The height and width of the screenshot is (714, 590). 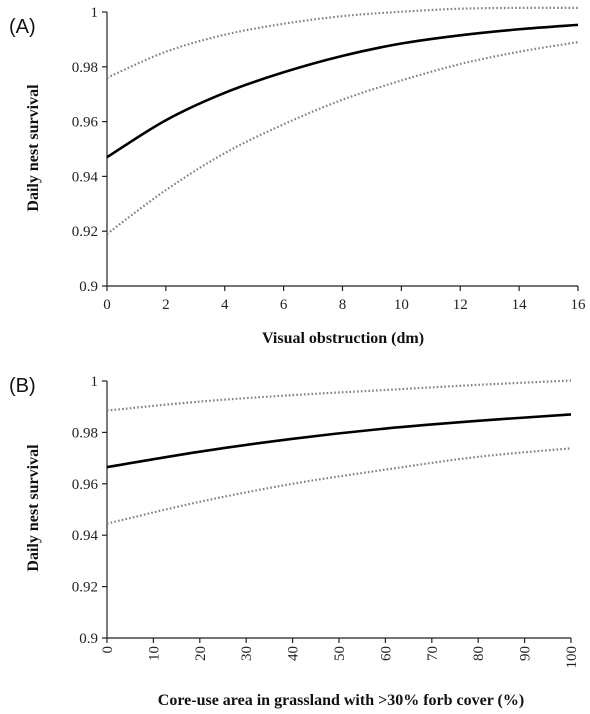 I want to click on x-tick-label: 14, so click(x=520, y=305).